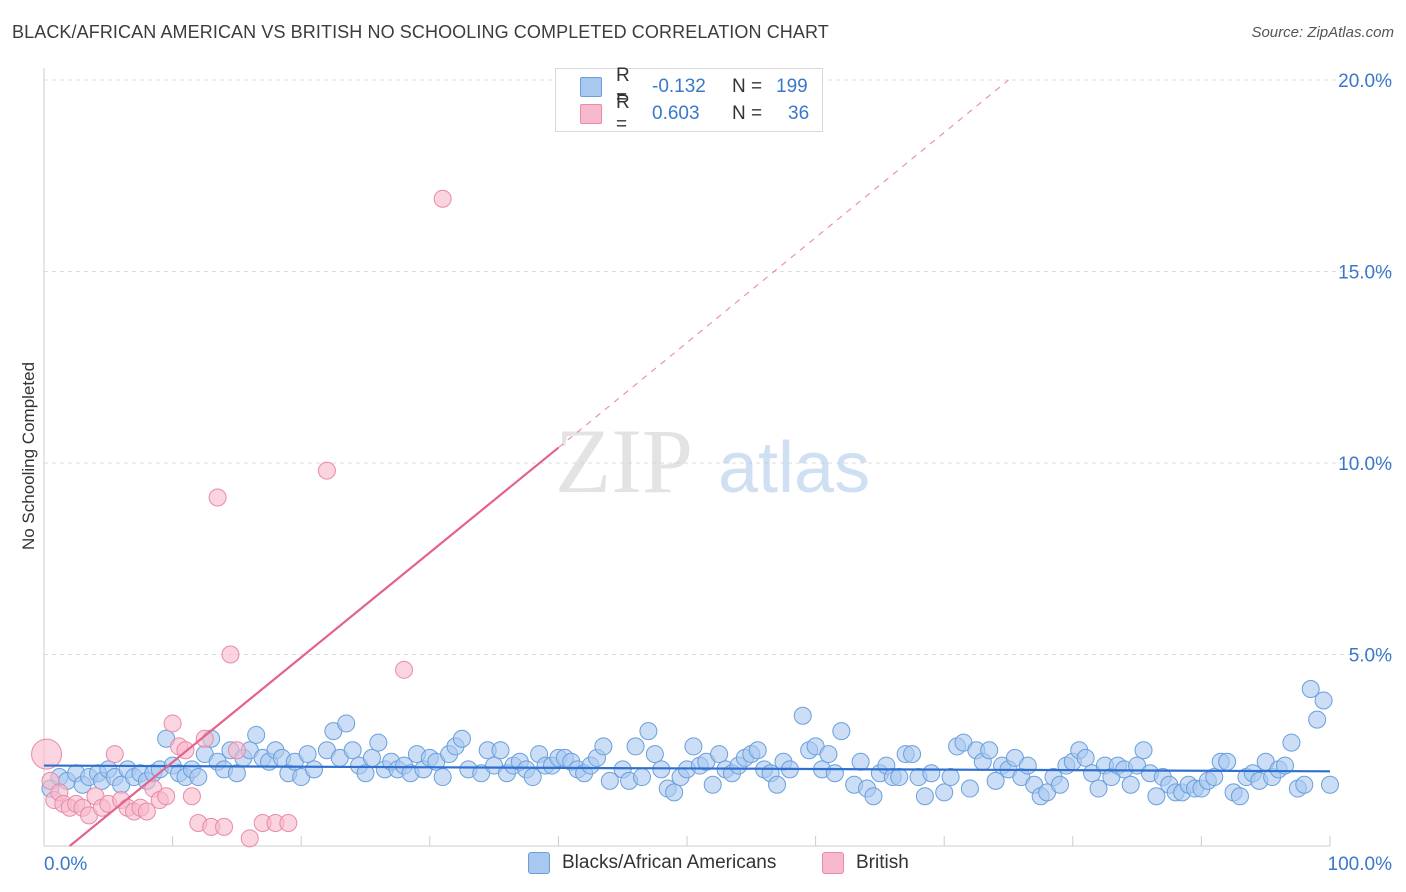  I want to click on y-tick-label: 10.0%, so click(1365, 464).